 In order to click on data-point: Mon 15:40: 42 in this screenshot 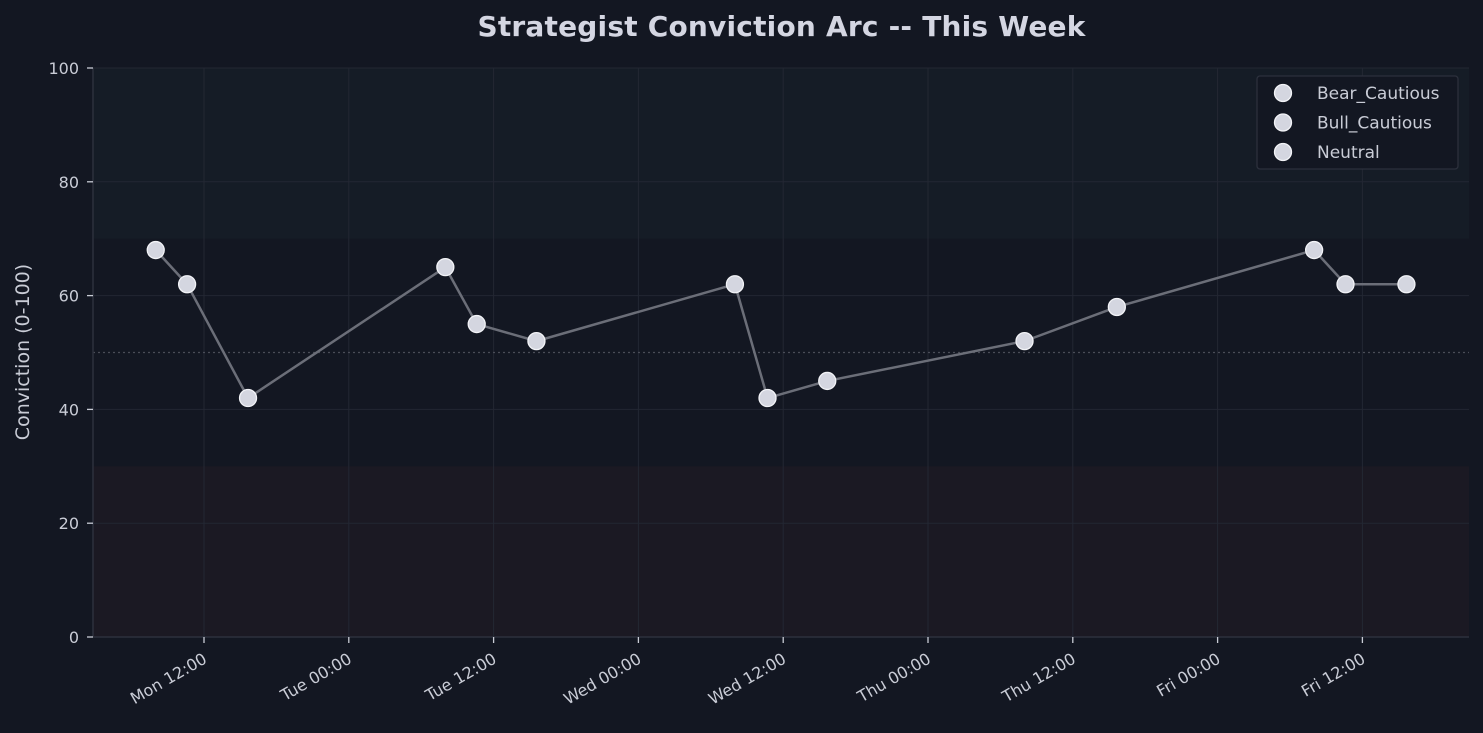, I will do `click(248, 398)`.